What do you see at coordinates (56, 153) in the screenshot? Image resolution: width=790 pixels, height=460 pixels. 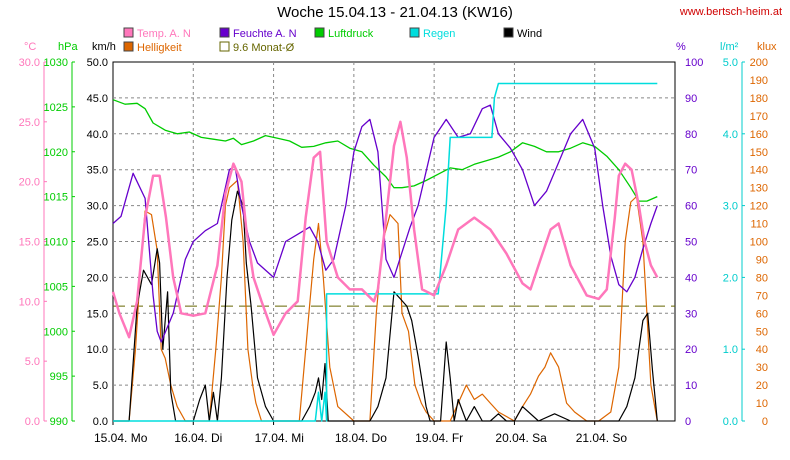 I see `axis-tick-label: 1020` at bounding box center [56, 153].